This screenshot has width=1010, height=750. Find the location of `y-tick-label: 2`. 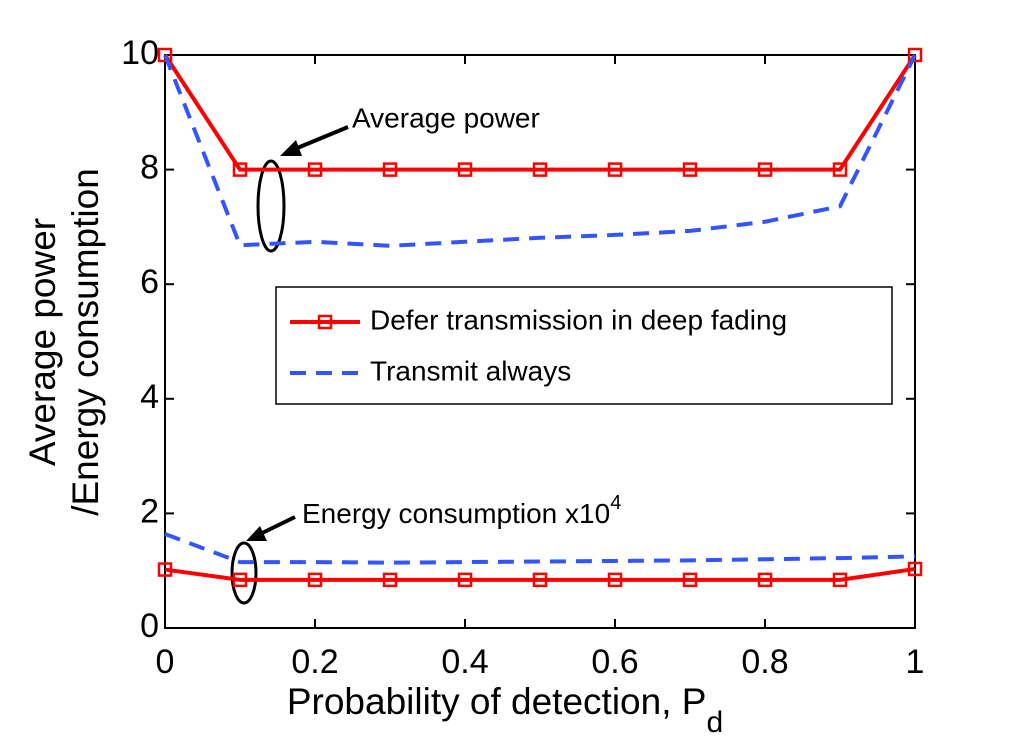

y-tick-label: 2 is located at coordinates (149, 511).